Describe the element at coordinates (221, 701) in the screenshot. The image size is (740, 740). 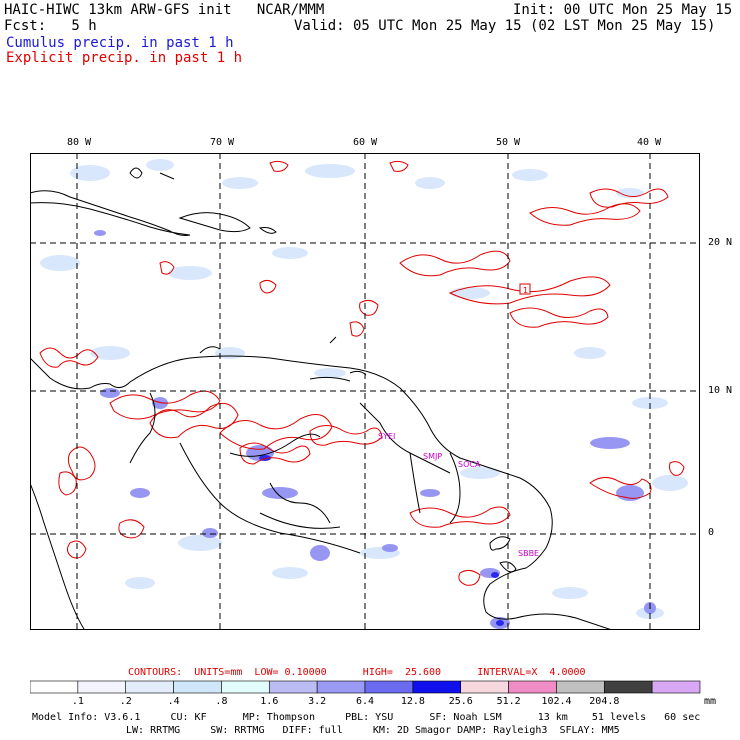
I see `legend-tick-label: .8` at that location.